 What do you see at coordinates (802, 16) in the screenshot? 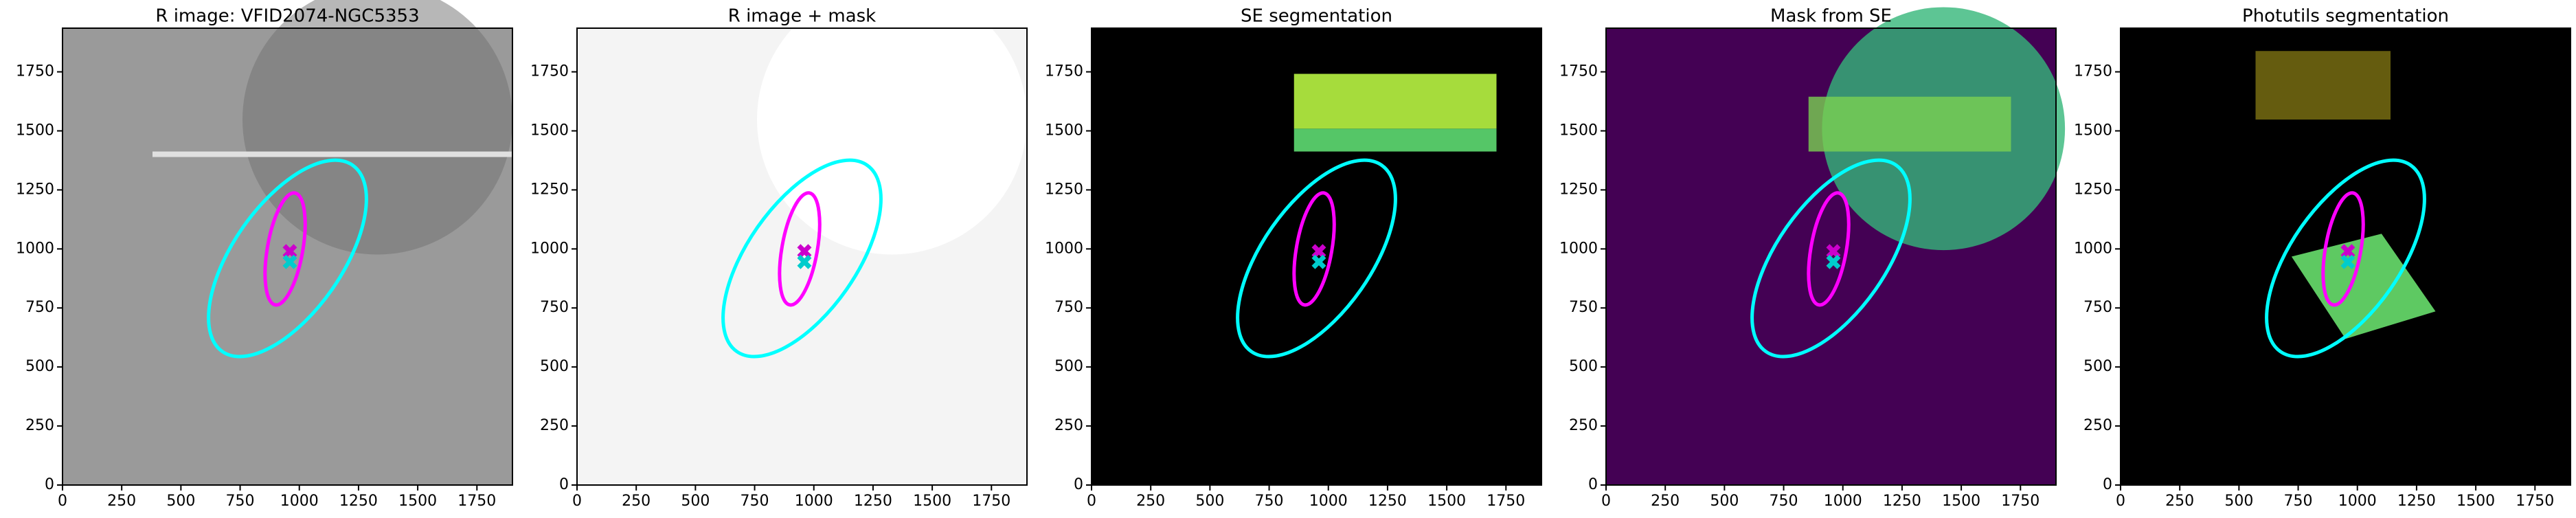
I see `panel-title: R image + mask` at bounding box center [802, 16].